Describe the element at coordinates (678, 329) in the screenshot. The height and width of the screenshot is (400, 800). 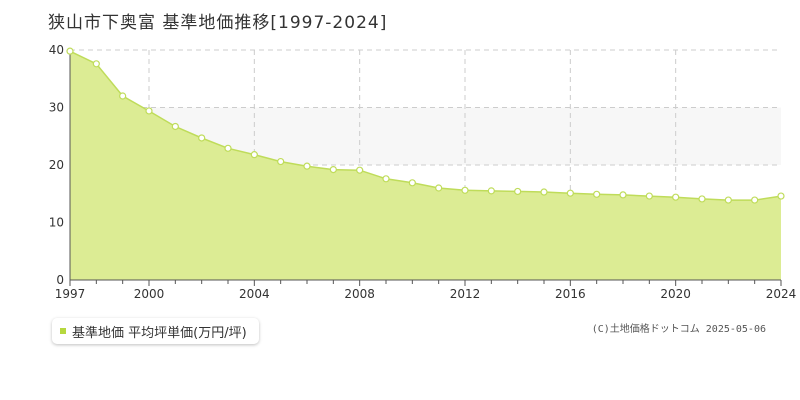
I see `copyright-text: (C)土地価格ドットコム 2025-05-06` at that location.